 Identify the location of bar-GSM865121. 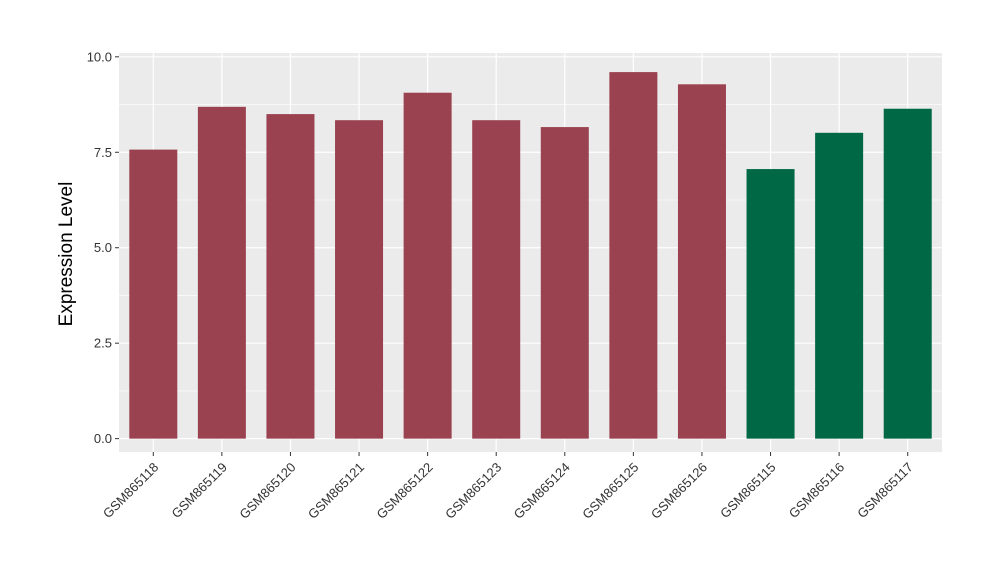
(359, 279).